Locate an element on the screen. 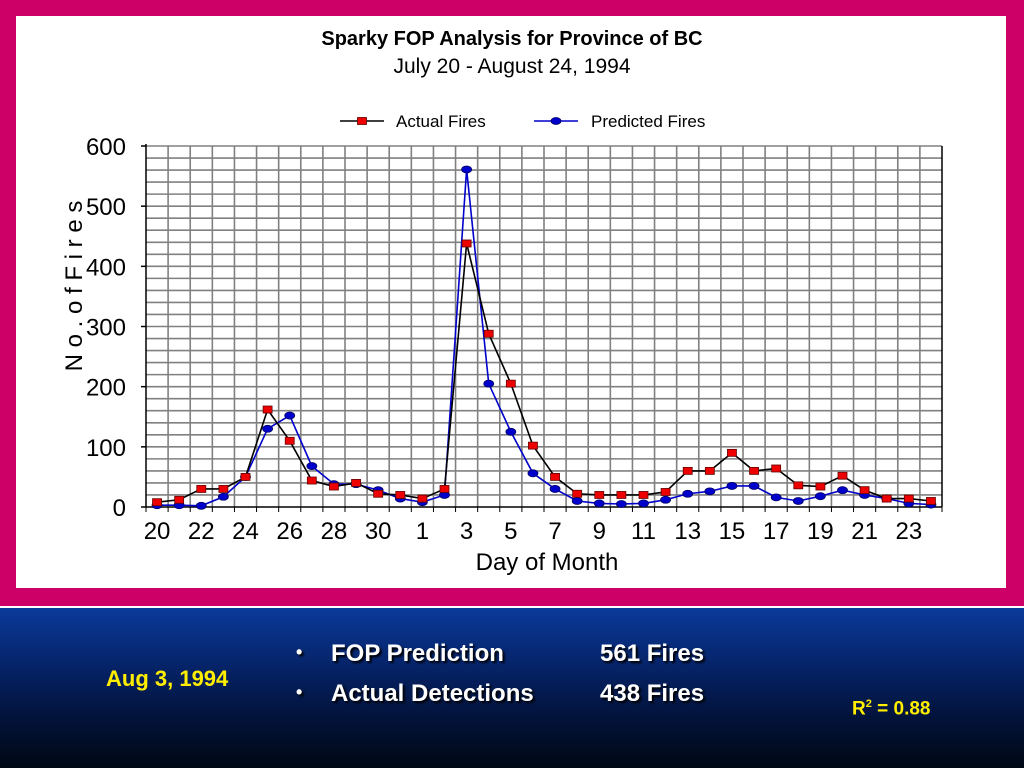  x-tick-label: 7 is located at coordinates (554, 531).